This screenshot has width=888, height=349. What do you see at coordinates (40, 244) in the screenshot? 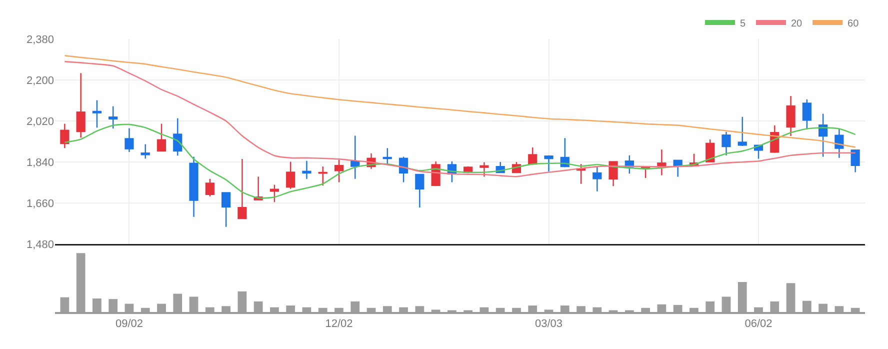
I see `y-tick-label: 1,480` at bounding box center [40, 244].